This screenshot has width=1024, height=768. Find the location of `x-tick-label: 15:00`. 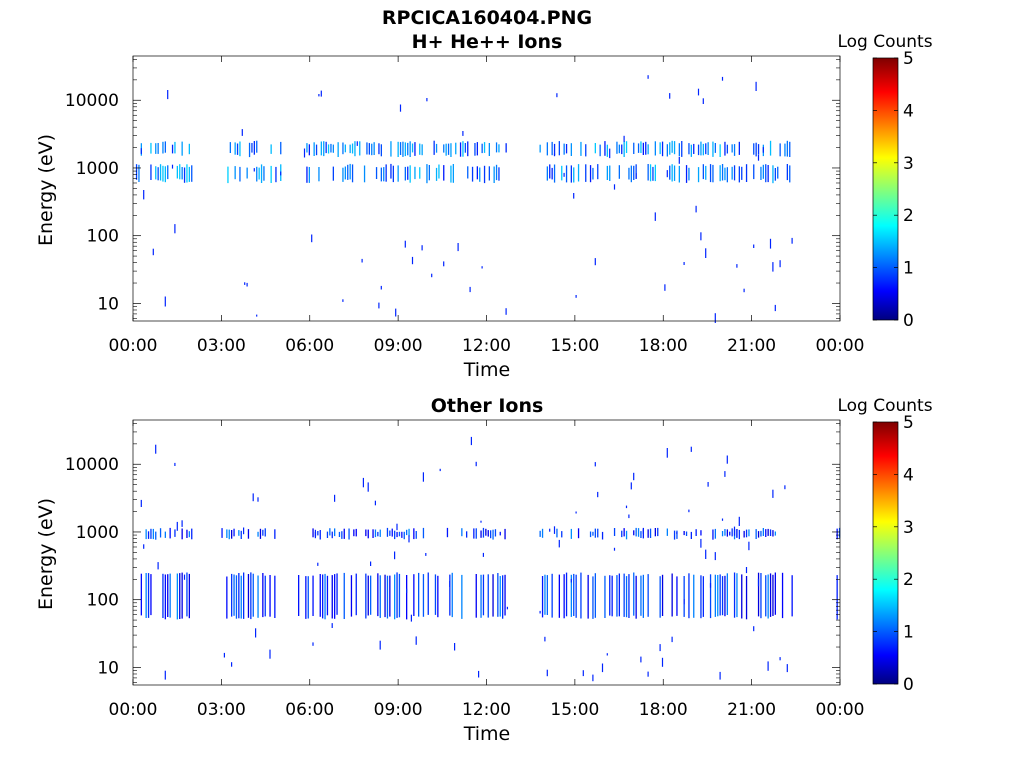

x-tick-label: 15:00 is located at coordinates (574, 710).